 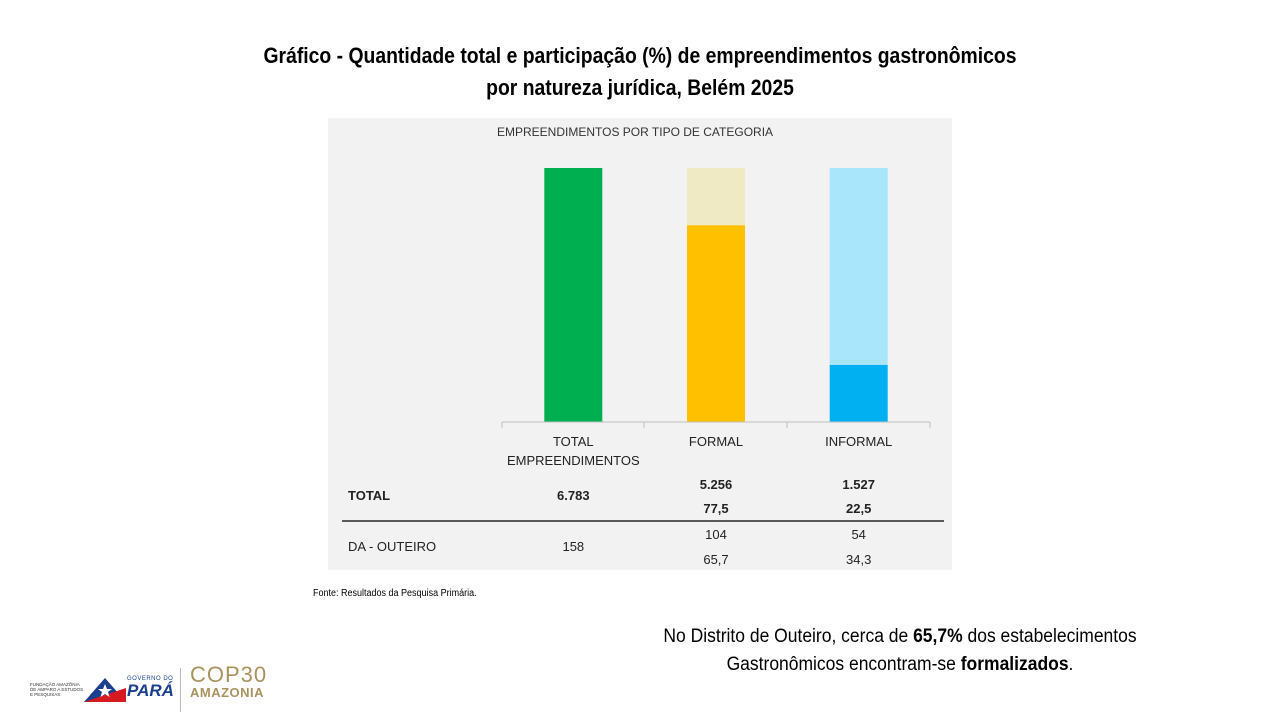 I want to click on para-flag-icon, so click(x=105, y=690).